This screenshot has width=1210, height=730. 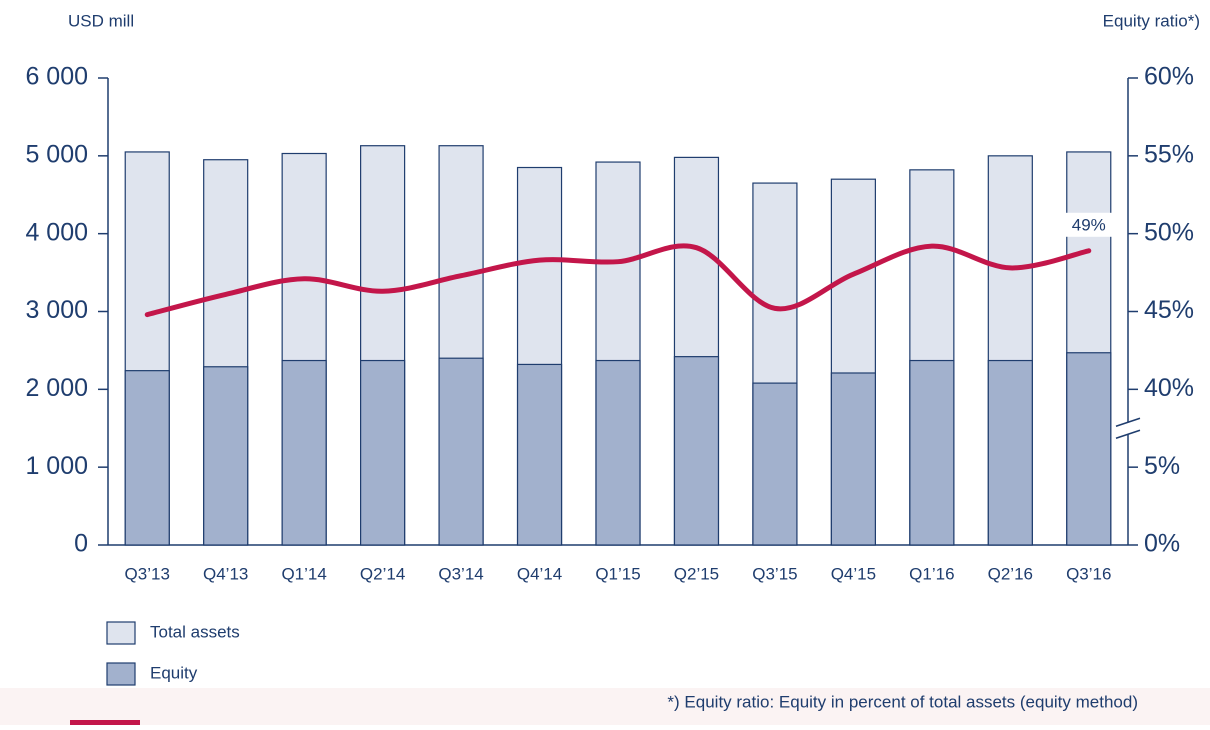 What do you see at coordinates (1169, 154) in the screenshot?
I see `y2-tick-label: 55%` at bounding box center [1169, 154].